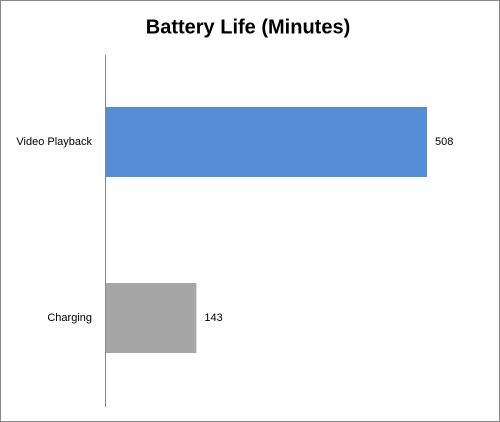  Describe the element at coordinates (248, 27) in the screenshot. I see `chart-title: Battery Life (Minutes)` at that location.